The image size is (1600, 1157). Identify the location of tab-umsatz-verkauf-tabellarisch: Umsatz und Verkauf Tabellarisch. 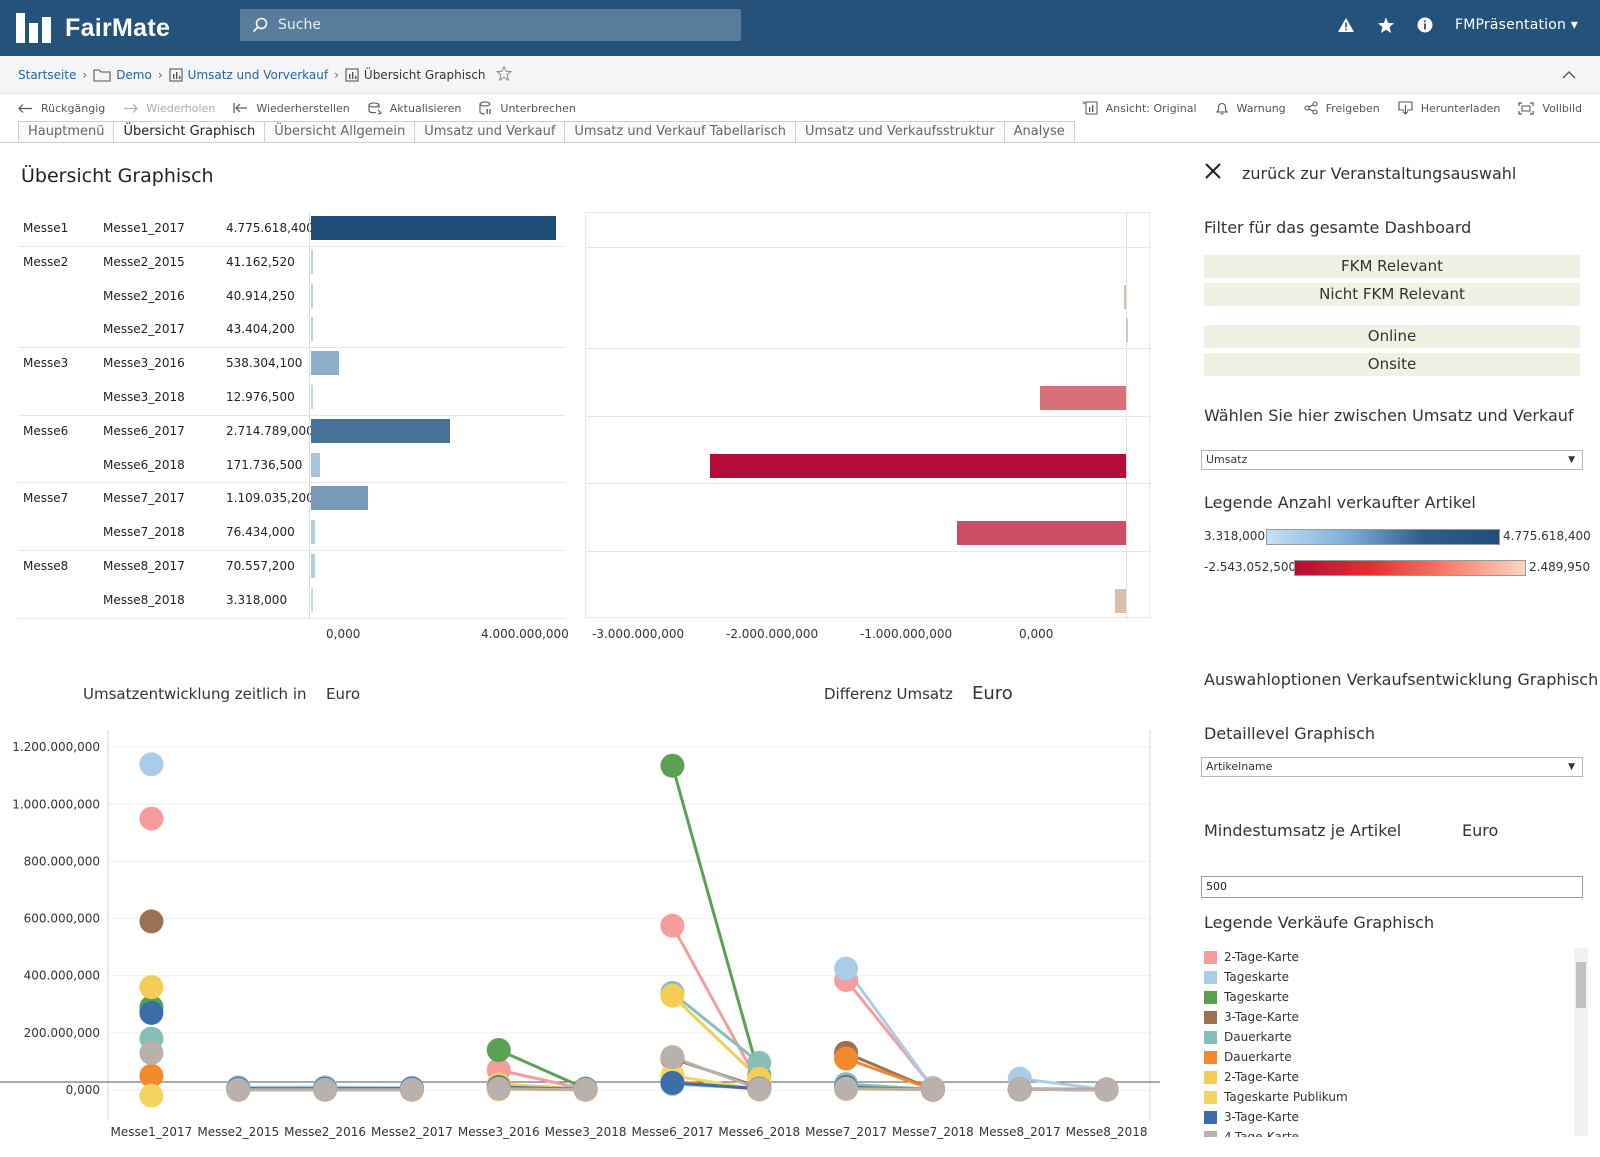
(680, 132).